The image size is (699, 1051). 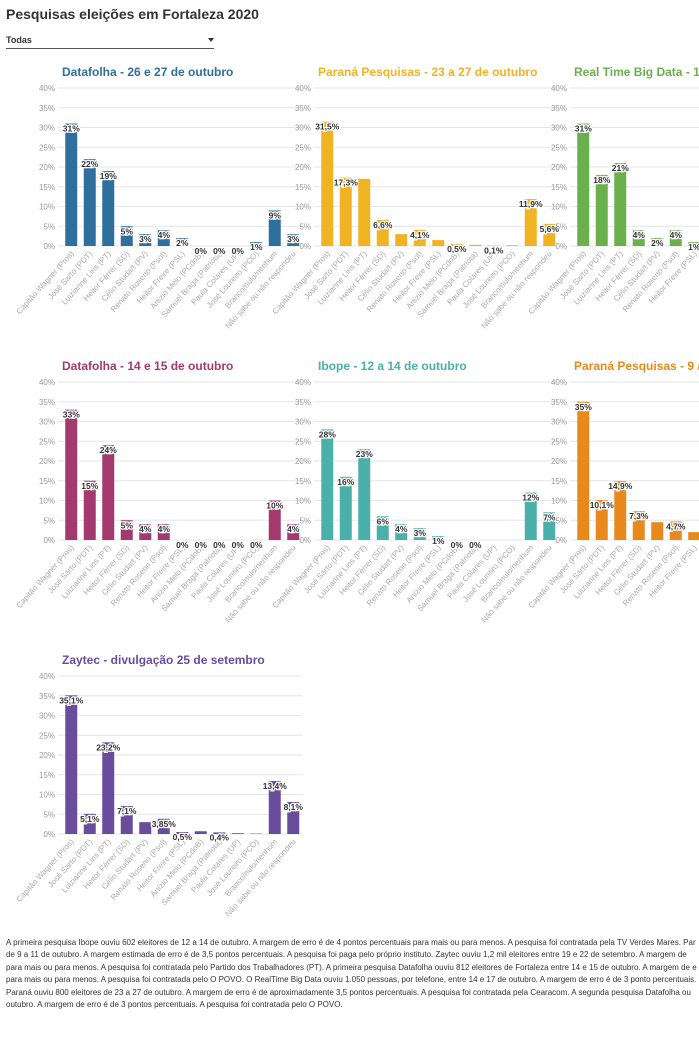 What do you see at coordinates (220, 837) in the screenshot?
I see `value-label: 0,4%` at bounding box center [220, 837].